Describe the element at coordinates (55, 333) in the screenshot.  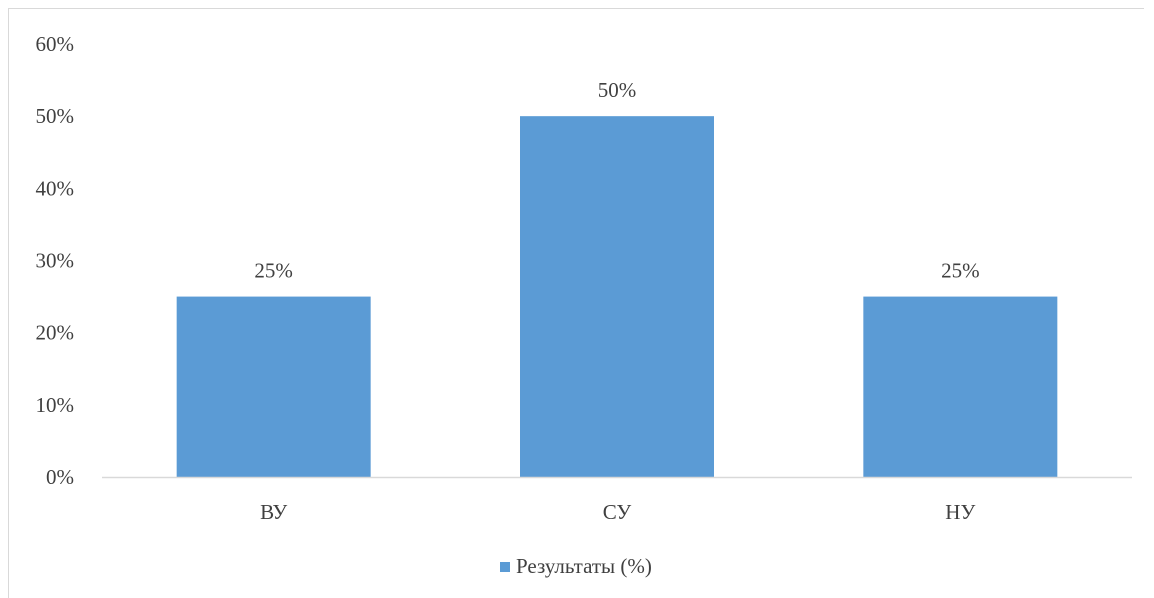
I see `y-tick-label: 20%` at that location.